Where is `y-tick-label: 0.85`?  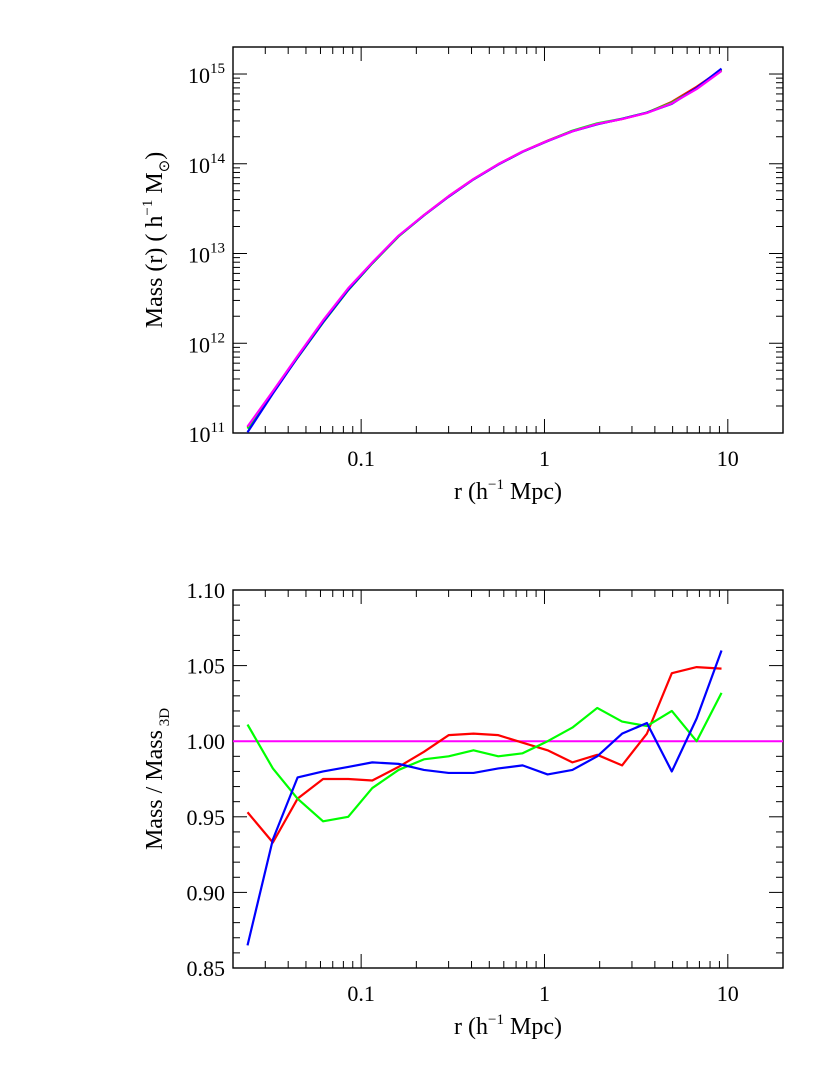
y-tick-label: 0.85 is located at coordinates (206, 968).